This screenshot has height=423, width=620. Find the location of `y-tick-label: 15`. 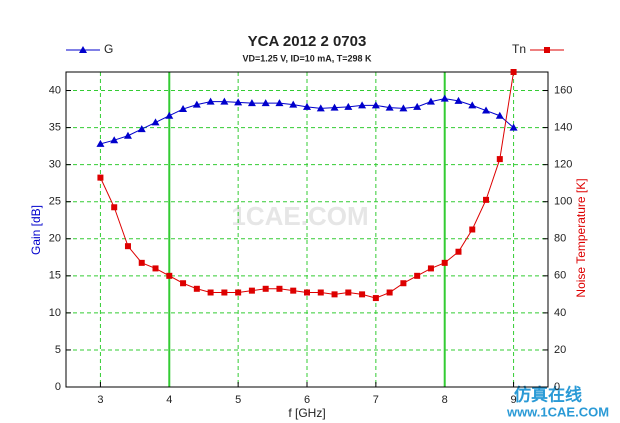

y-tick-label: 15 is located at coordinates (55, 276).